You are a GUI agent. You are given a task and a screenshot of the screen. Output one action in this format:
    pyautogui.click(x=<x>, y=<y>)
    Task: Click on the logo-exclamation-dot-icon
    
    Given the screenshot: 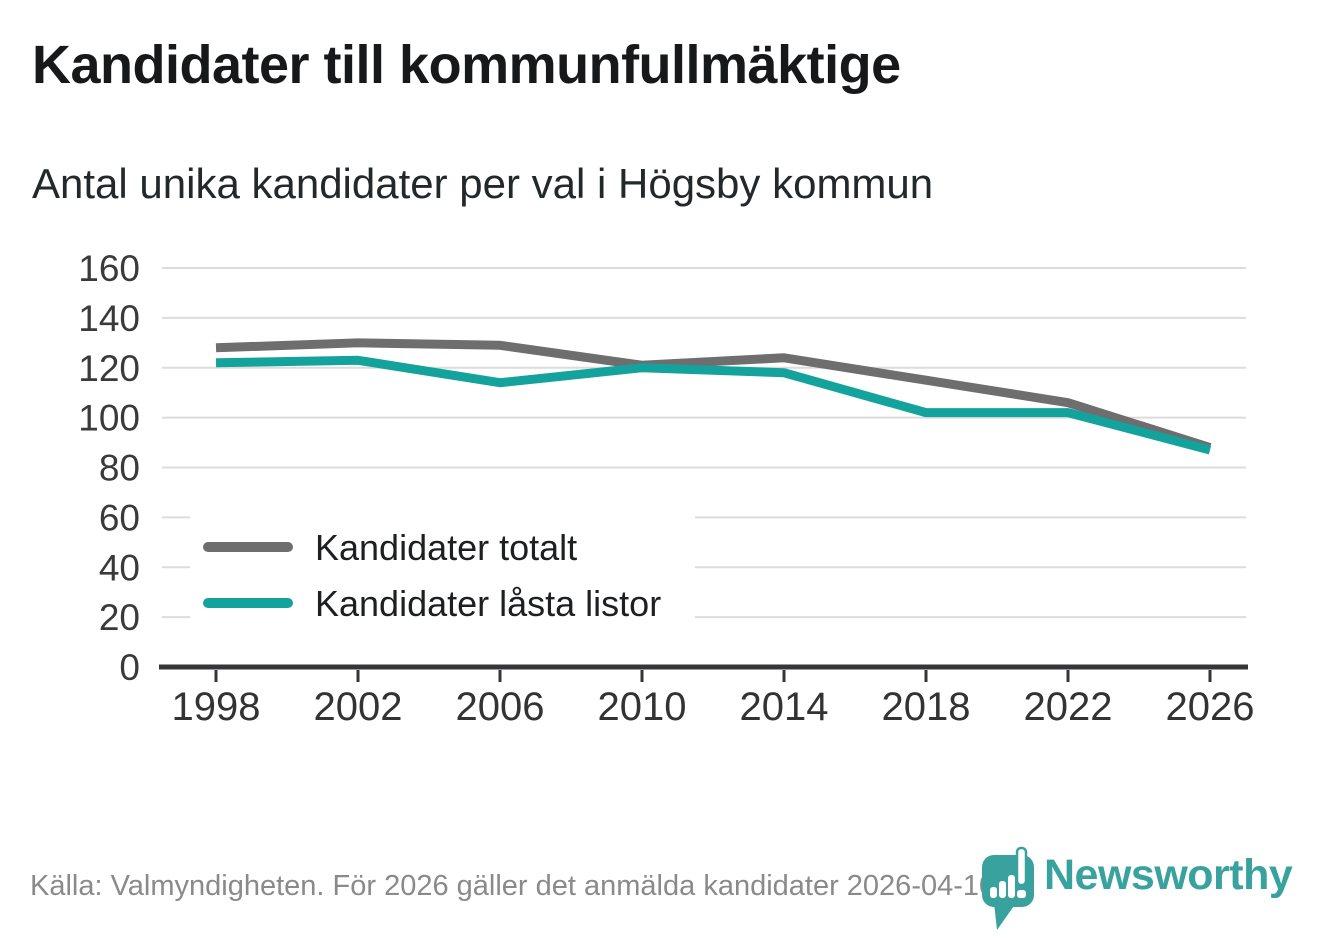 What is the action you would take?
    pyautogui.click(x=1021, y=894)
    